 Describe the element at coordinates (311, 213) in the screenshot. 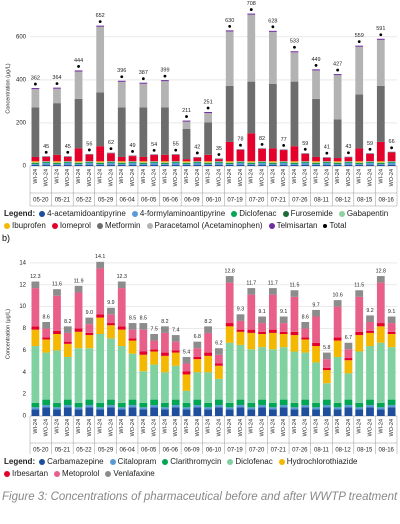

I see `legend-label: Furosemide` at that location.